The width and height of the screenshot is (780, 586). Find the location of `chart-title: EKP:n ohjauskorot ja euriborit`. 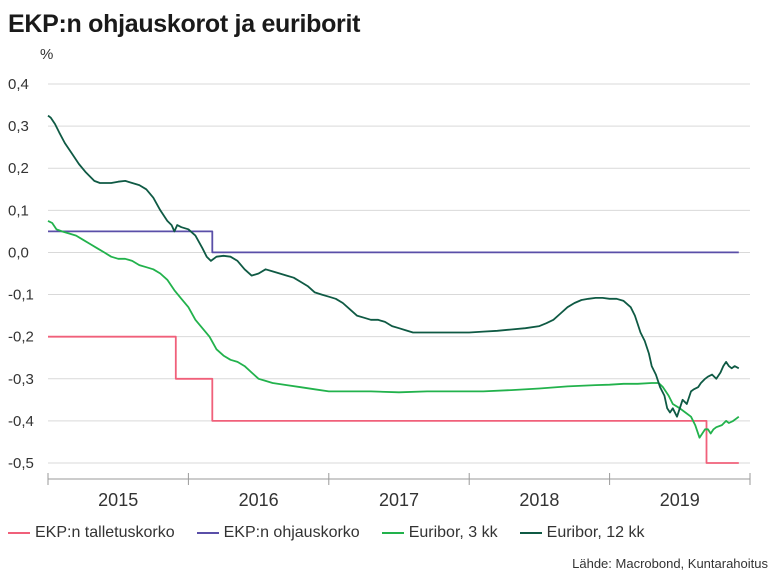

chart-title: EKP:n ohjauskorot ja euriborit is located at coordinates (184, 24).